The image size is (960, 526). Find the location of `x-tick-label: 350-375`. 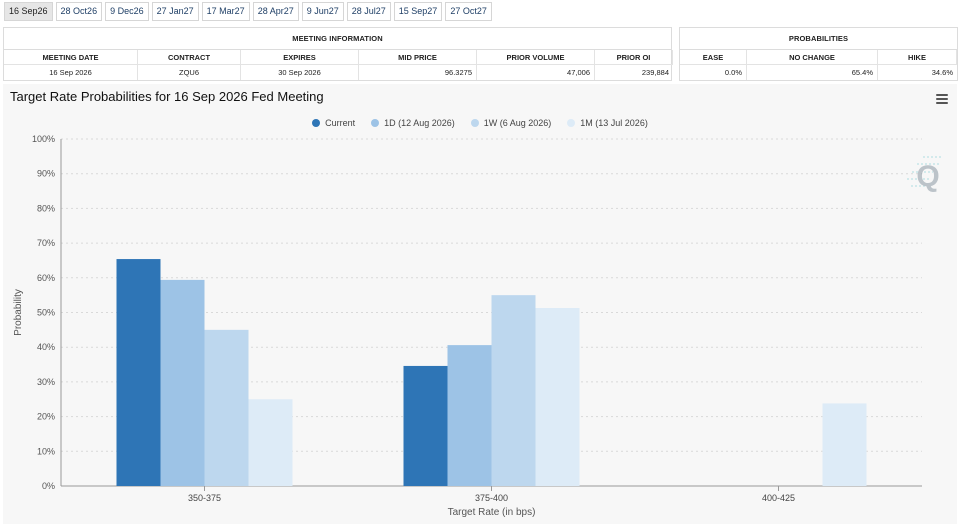

x-tick-label: 350-375 is located at coordinates (204, 498).